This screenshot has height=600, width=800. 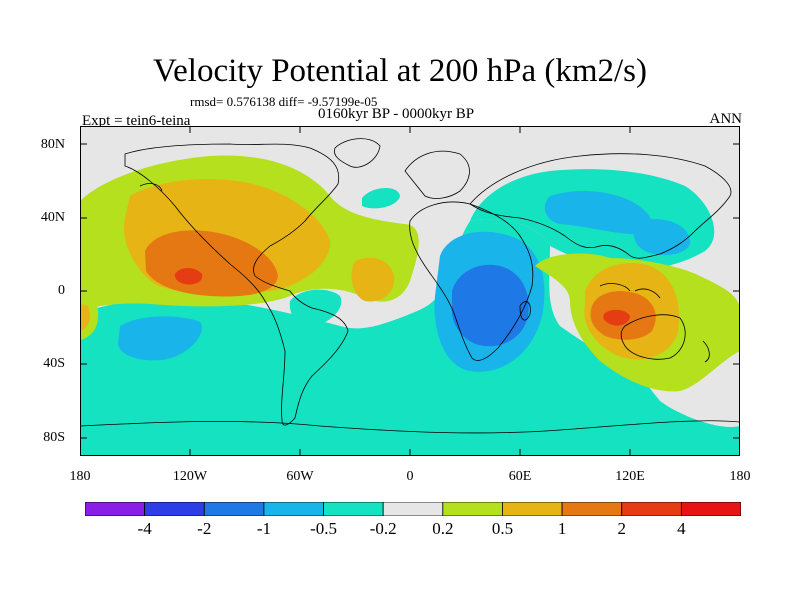 What do you see at coordinates (61, 290) in the screenshot?
I see `lat-label-0: 0` at bounding box center [61, 290].